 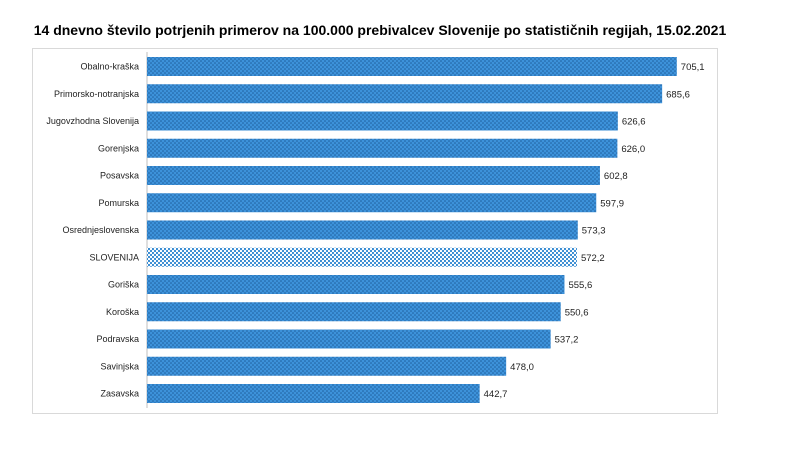 I want to click on value-label: 537,2, so click(x=567, y=340).